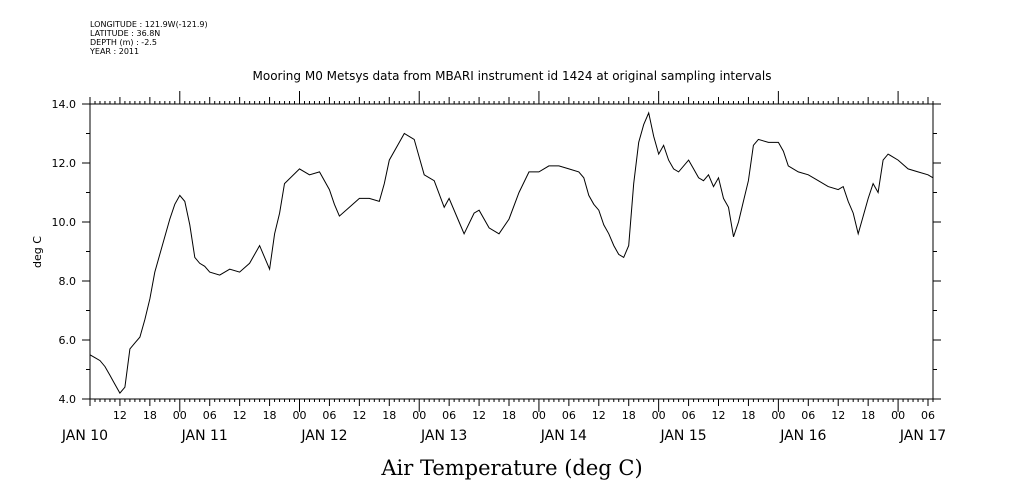 The image size is (1009, 504). Describe the element at coordinates (323, 436) in the screenshot. I see `x-day-label: JAN 12` at that location.